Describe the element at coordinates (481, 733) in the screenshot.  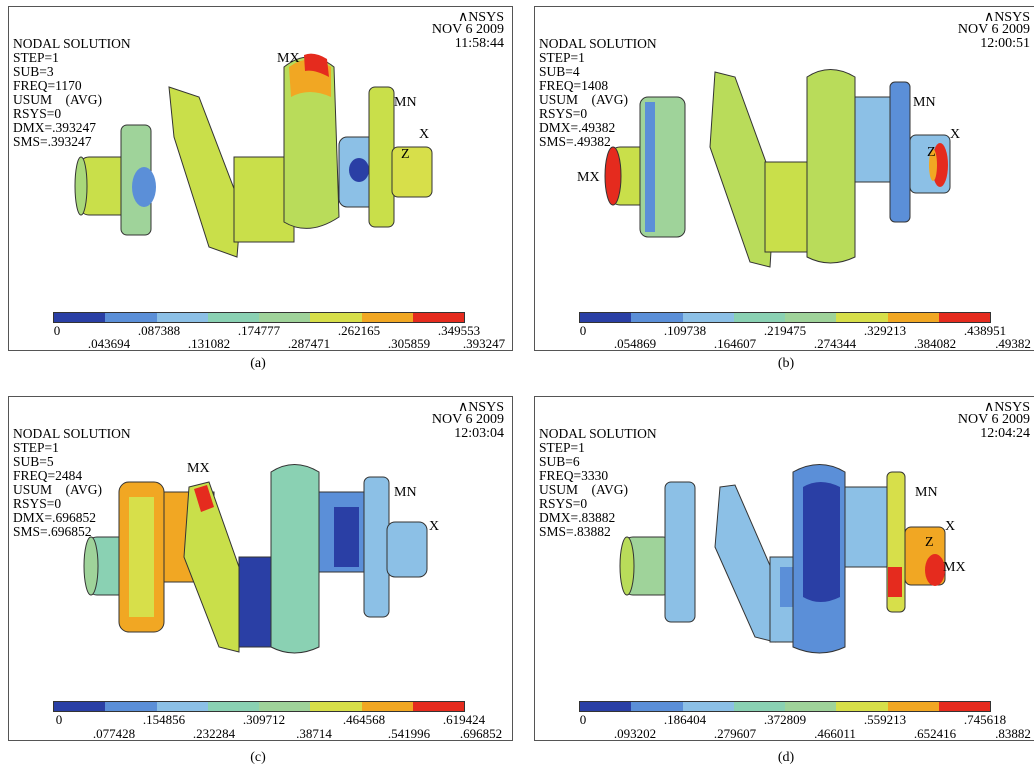
I see `legend-tick: .696852` at that location.